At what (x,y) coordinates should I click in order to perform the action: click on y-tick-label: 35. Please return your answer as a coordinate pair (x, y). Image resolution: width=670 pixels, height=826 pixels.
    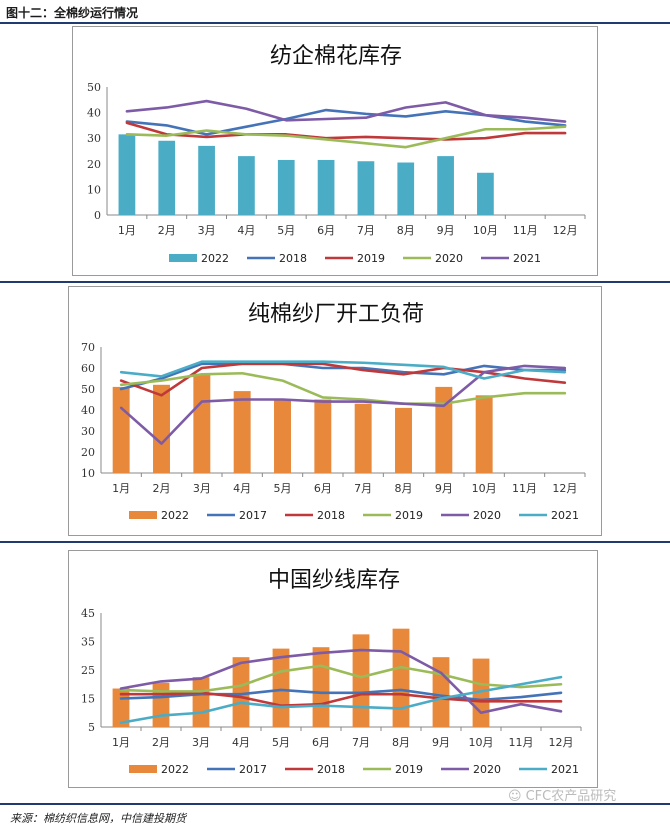
    Looking at the image, I should click on (88, 642).